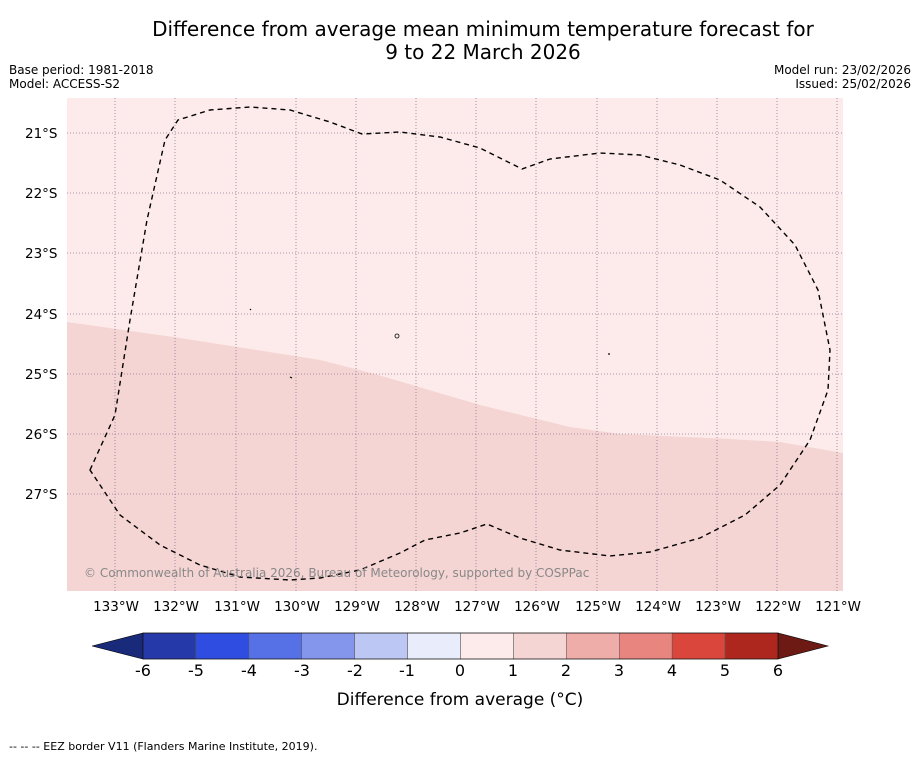 This screenshot has width=919, height=758. I want to click on lon-label: 122°W, so click(778, 607).